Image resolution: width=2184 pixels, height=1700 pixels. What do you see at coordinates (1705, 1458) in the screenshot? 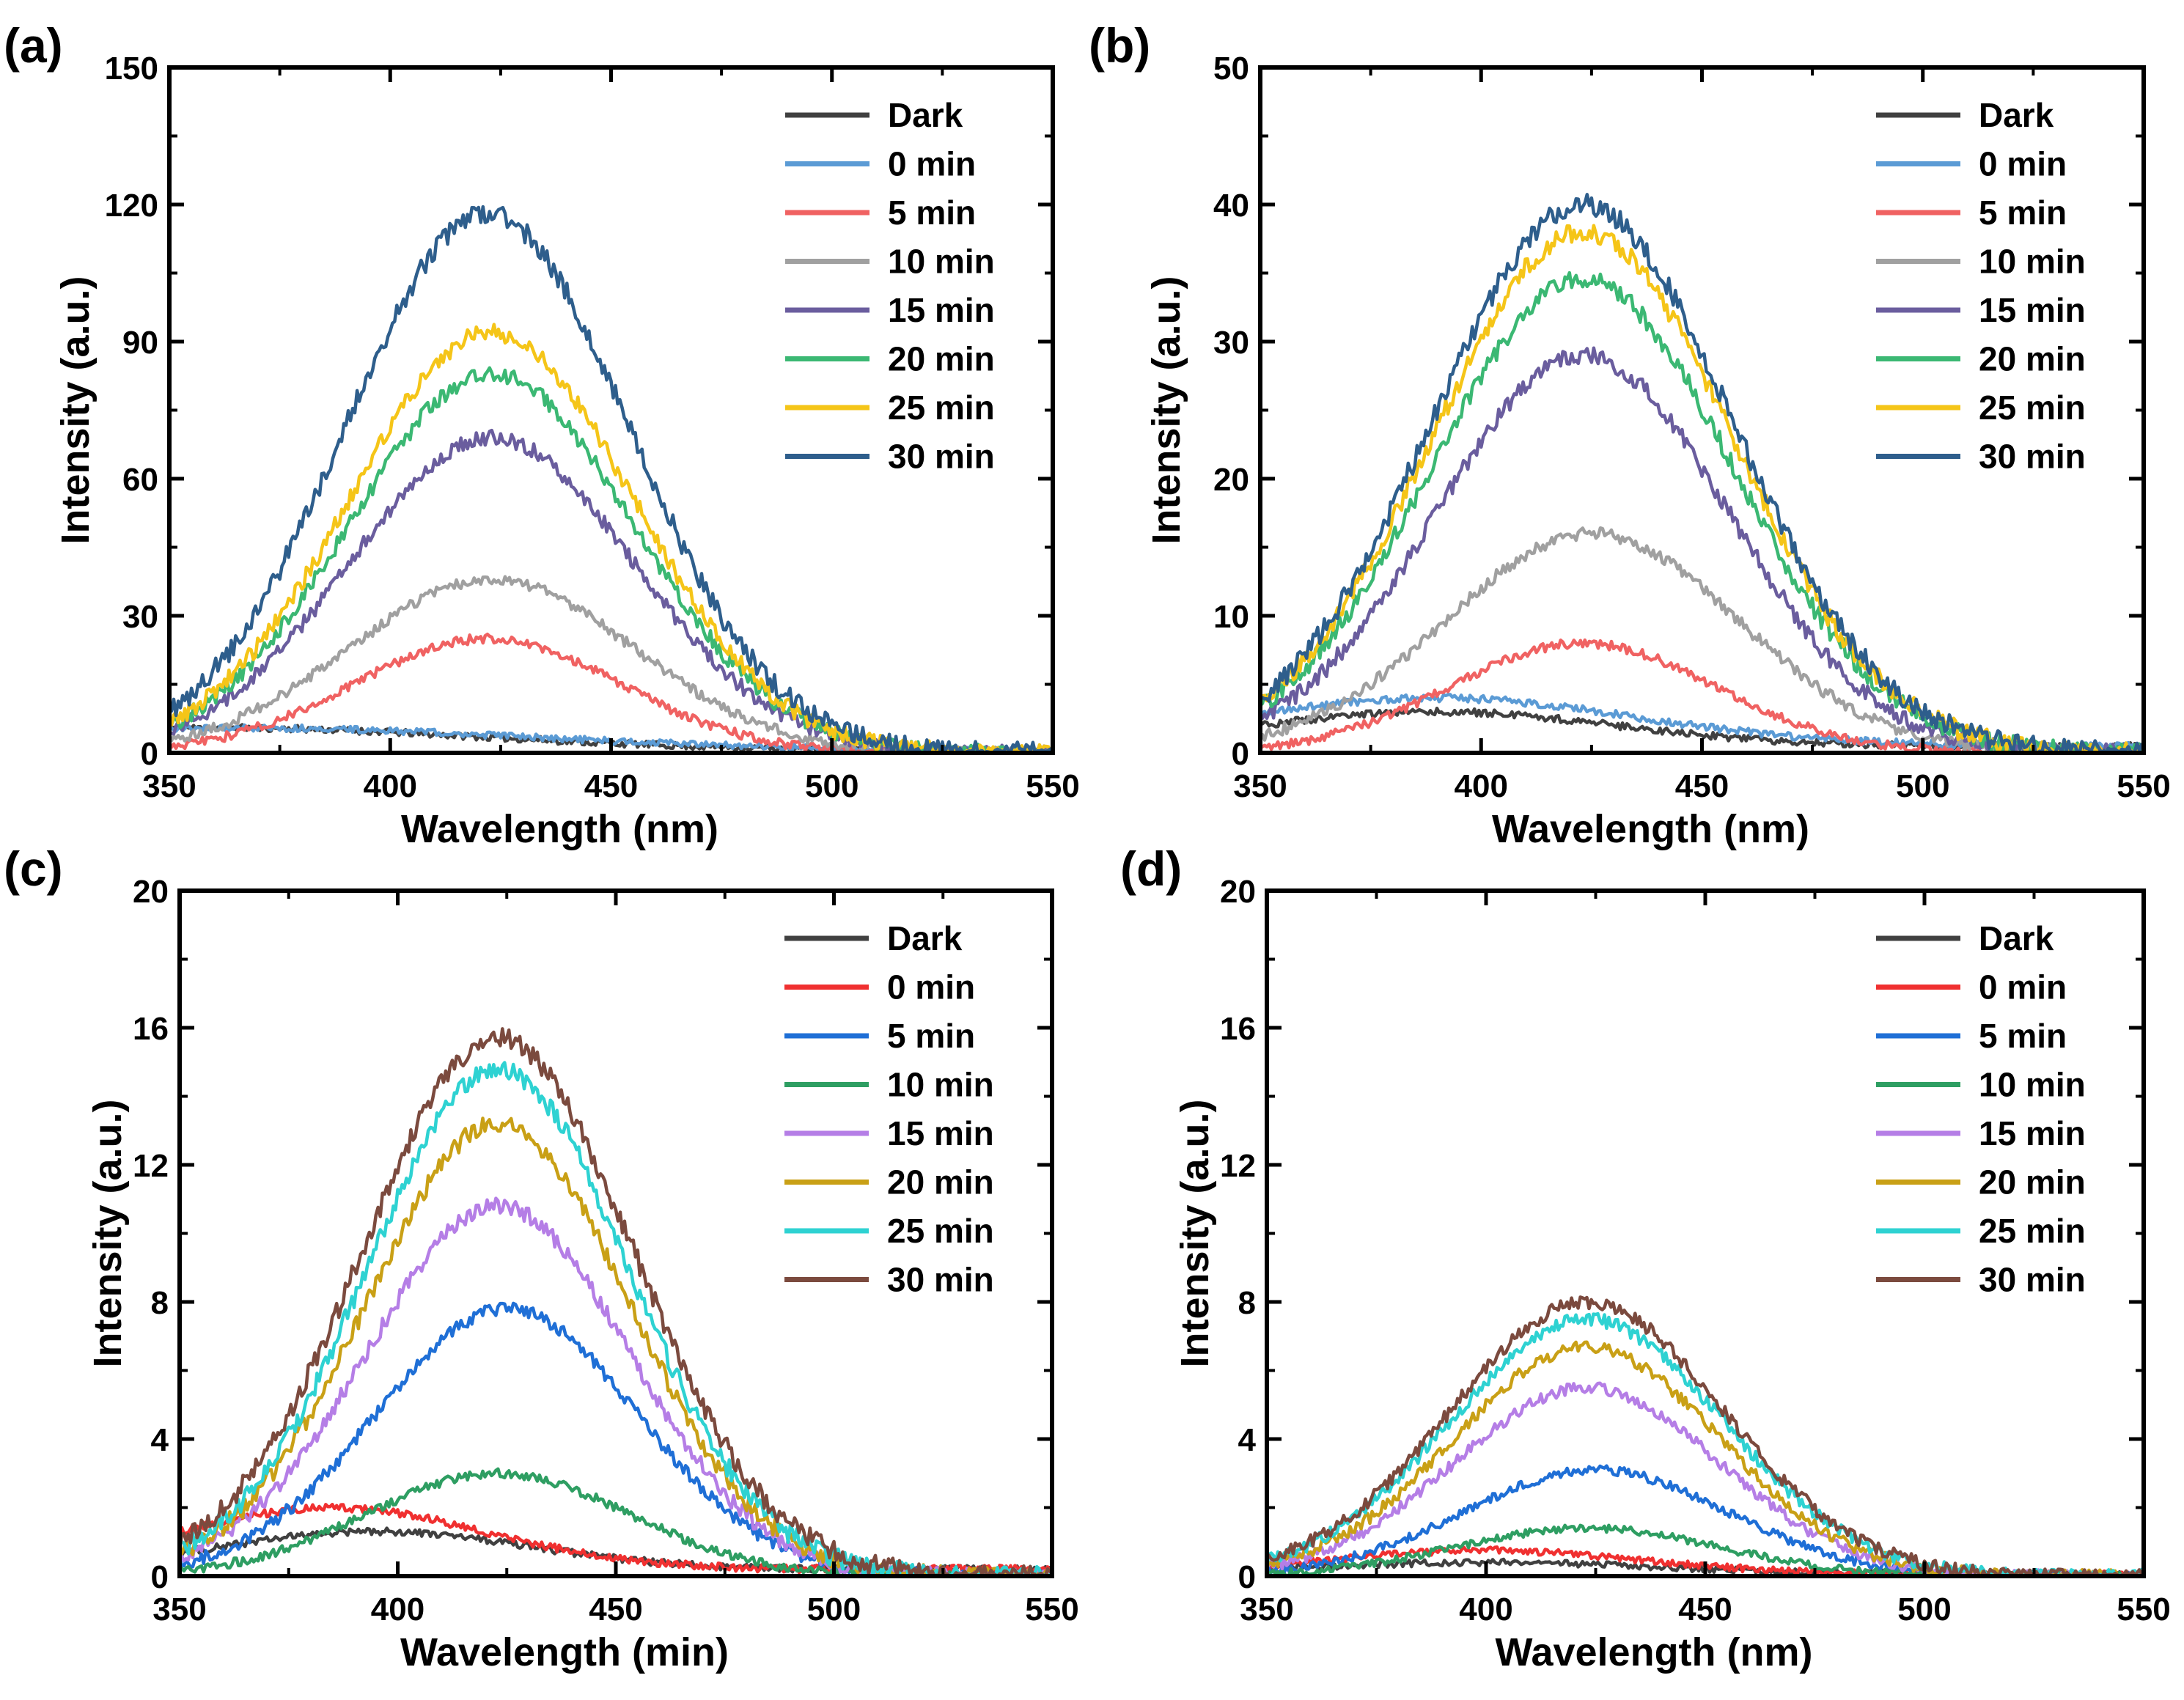
I see `series-line-20-min` at bounding box center [1705, 1458].